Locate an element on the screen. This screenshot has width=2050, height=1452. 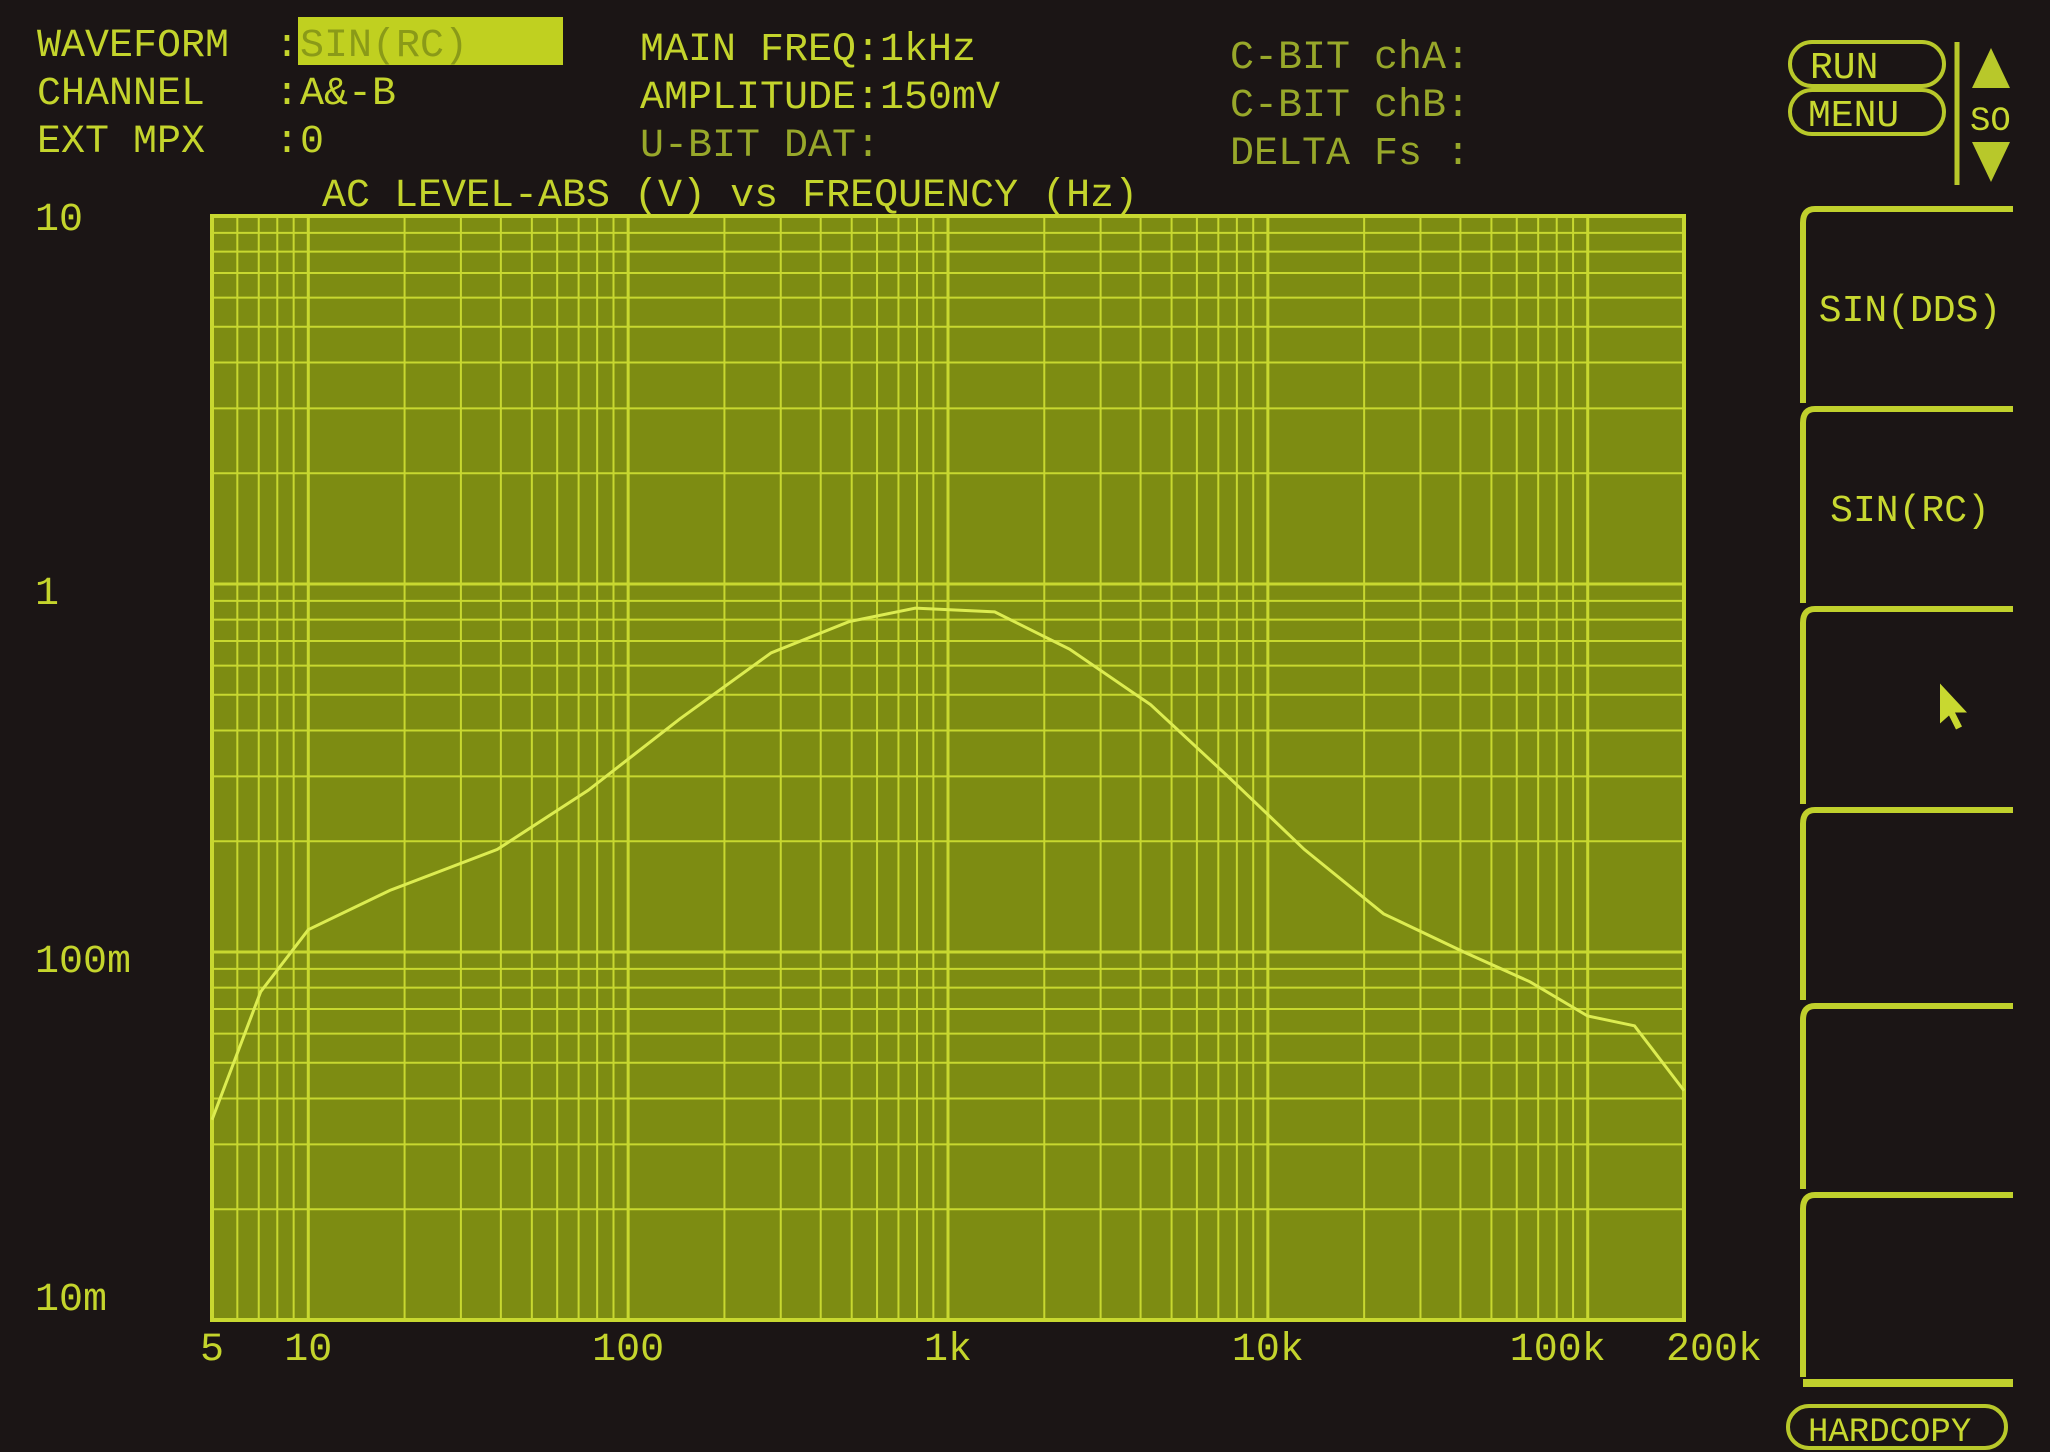
hardcopy-label: HARDCOPY is located at coordinates (1889, 1433).